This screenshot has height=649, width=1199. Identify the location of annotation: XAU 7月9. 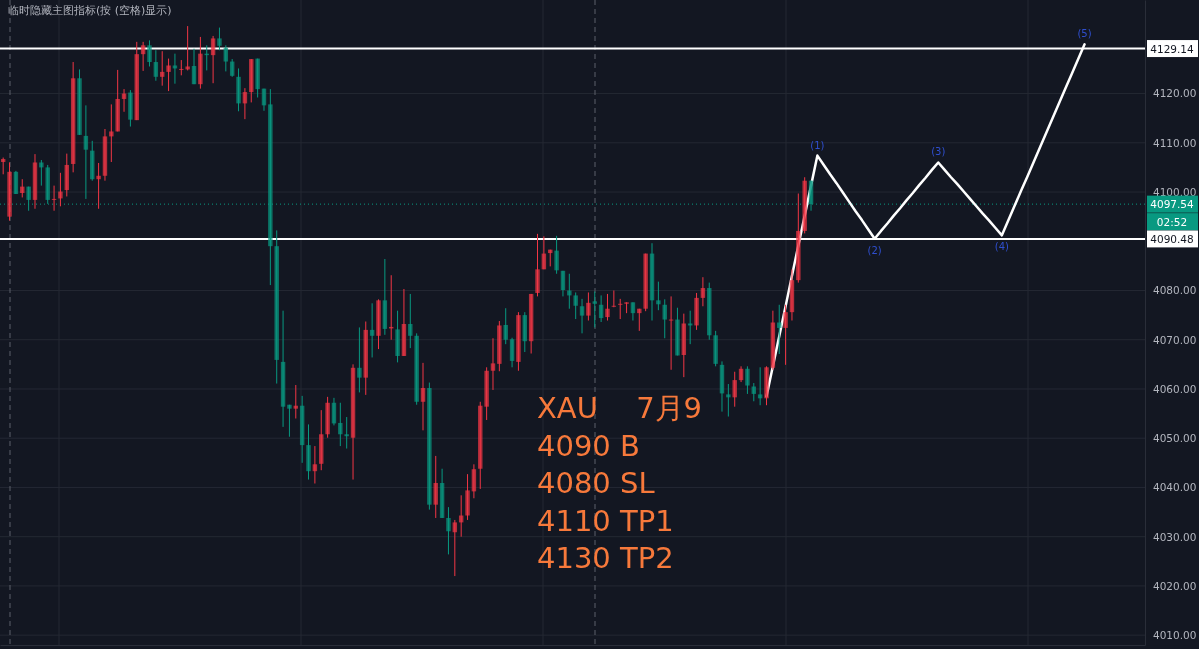
(620, 408).